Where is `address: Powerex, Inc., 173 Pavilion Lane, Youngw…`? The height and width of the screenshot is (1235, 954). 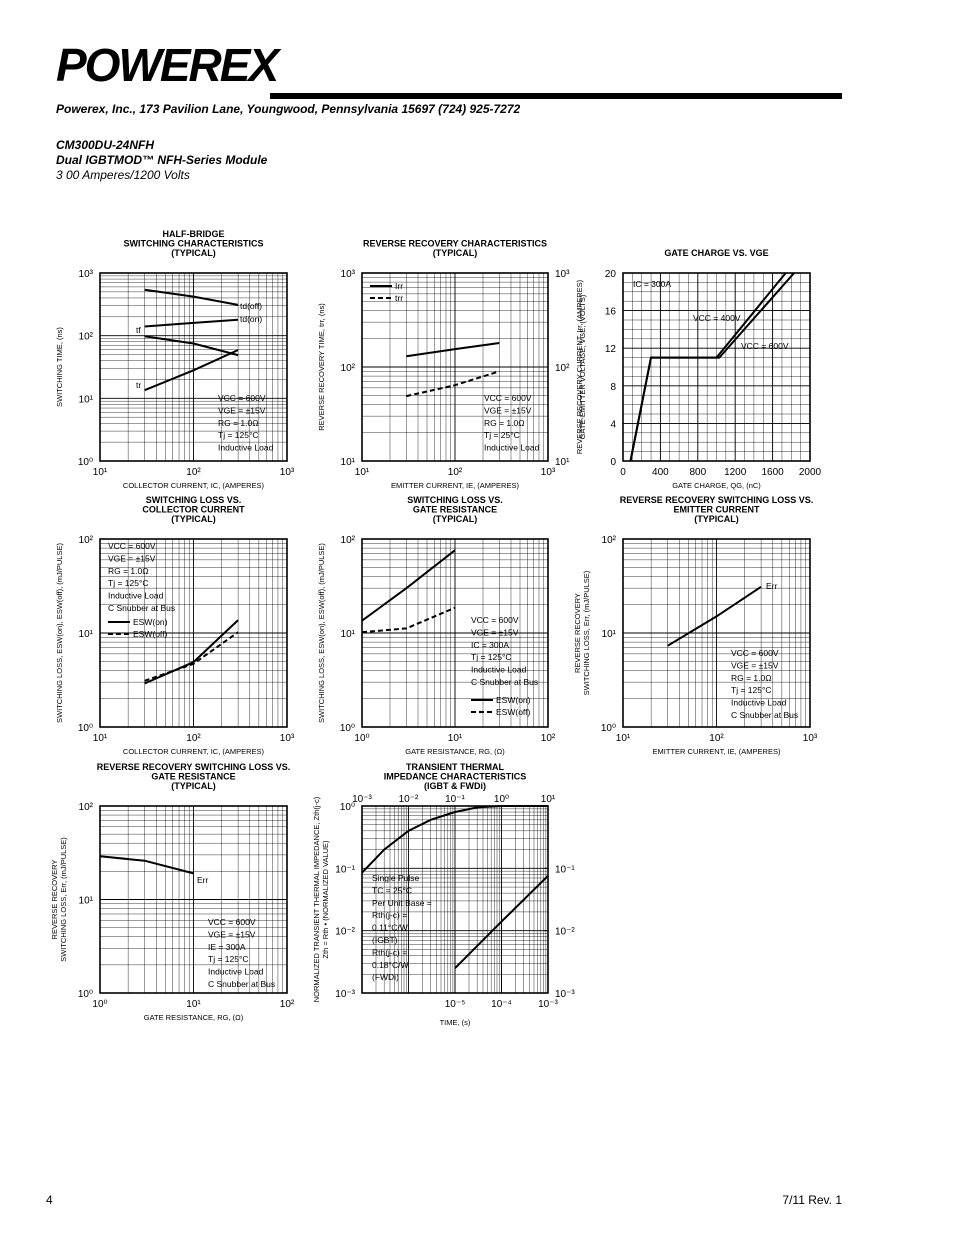 address: Powerex, Inc., 173 Pavilion Lane, Youngw… is located at coordinates (288, 109).